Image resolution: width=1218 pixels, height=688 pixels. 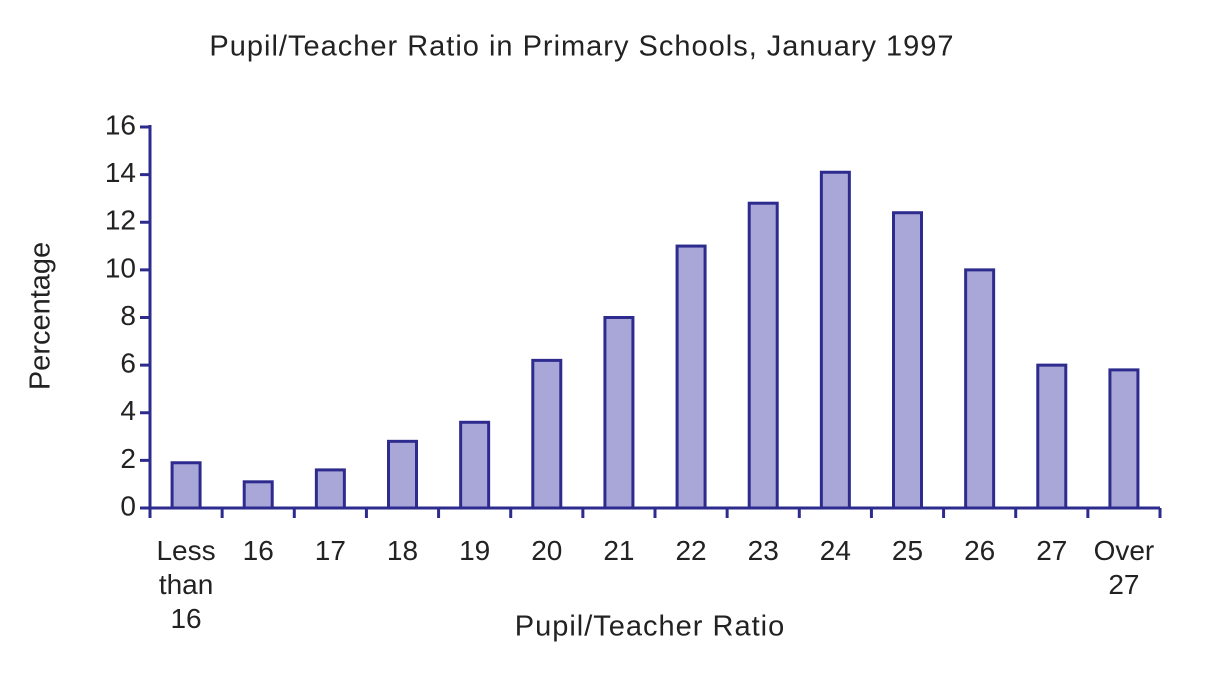 What do you see at coordinates (128, 505) in the screenshot?
I see `y-tick-label: 0` at bounding box center [128, 505].